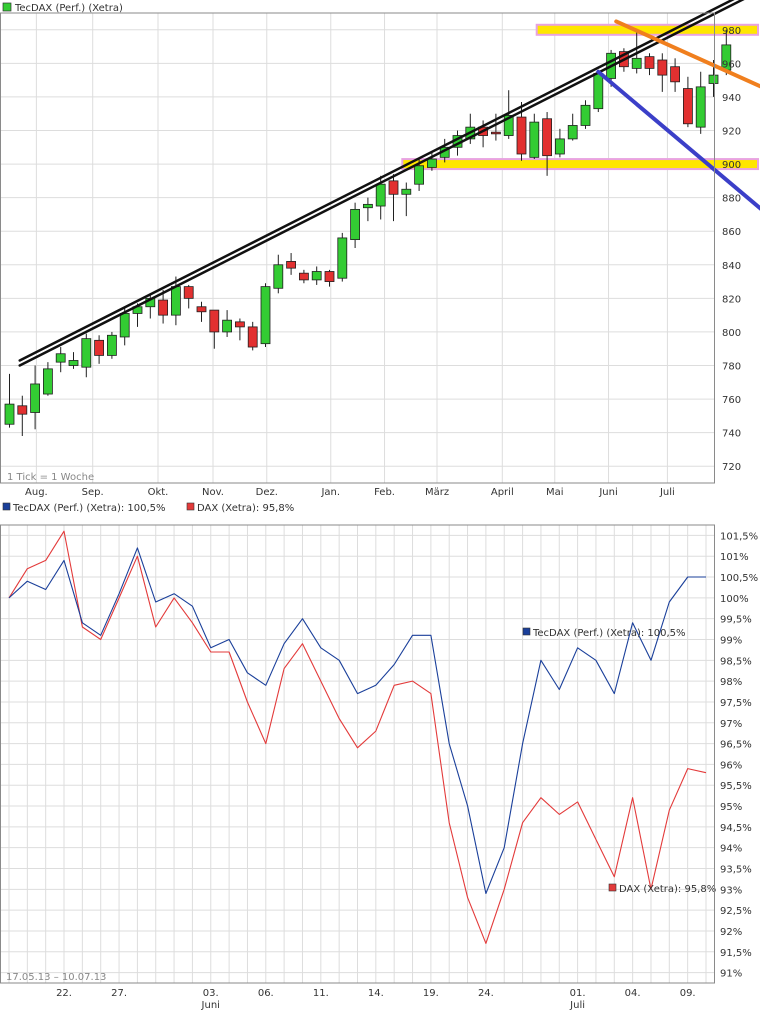 The height and width of the screenshot is (1013, 760). What do you see at coordinates (437, 492) in the screenshot?
I see `upper-x-month: März` at bounding box center [437, 492].